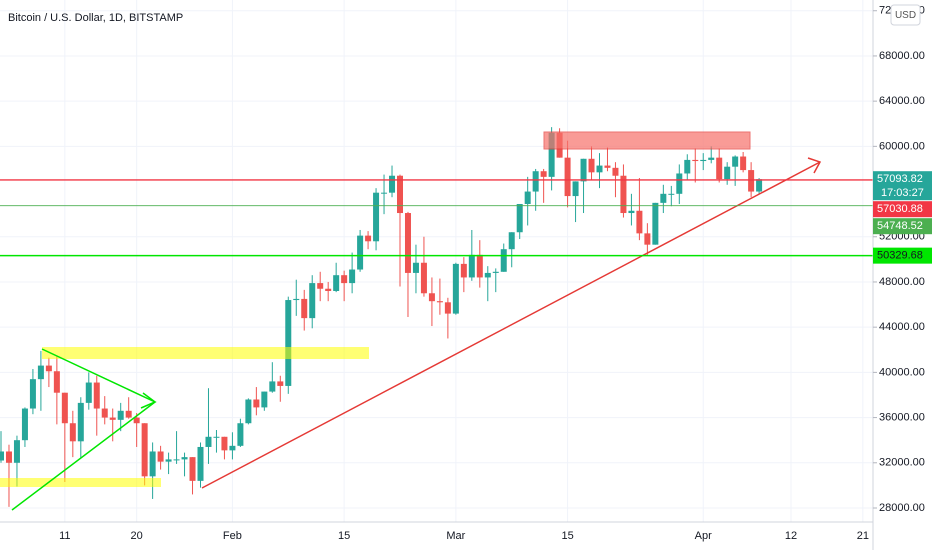 The height and width of the screenshot is (550, 932). I want to click on currency: USD, so click(905, 15).